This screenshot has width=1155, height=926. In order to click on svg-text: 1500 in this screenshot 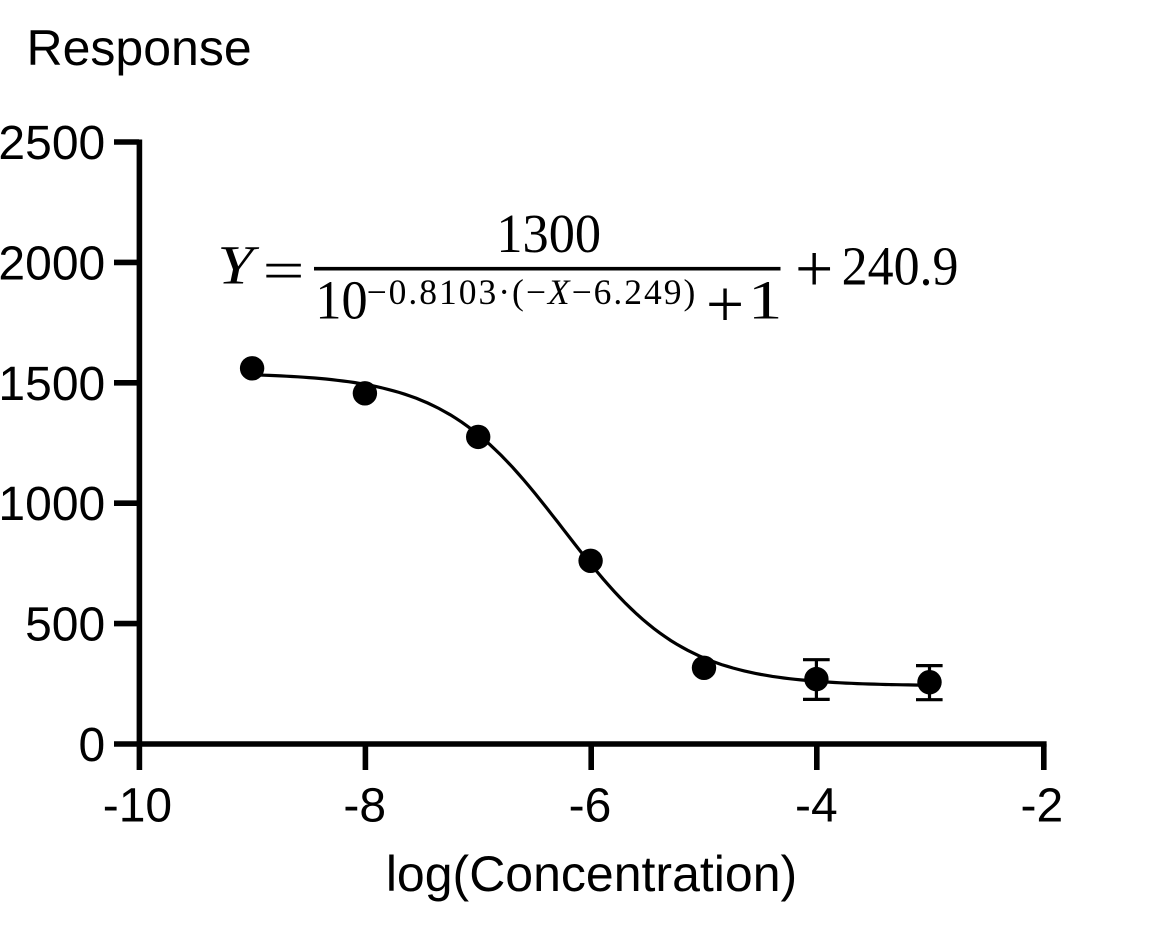, I will do `click(52, 384)`.